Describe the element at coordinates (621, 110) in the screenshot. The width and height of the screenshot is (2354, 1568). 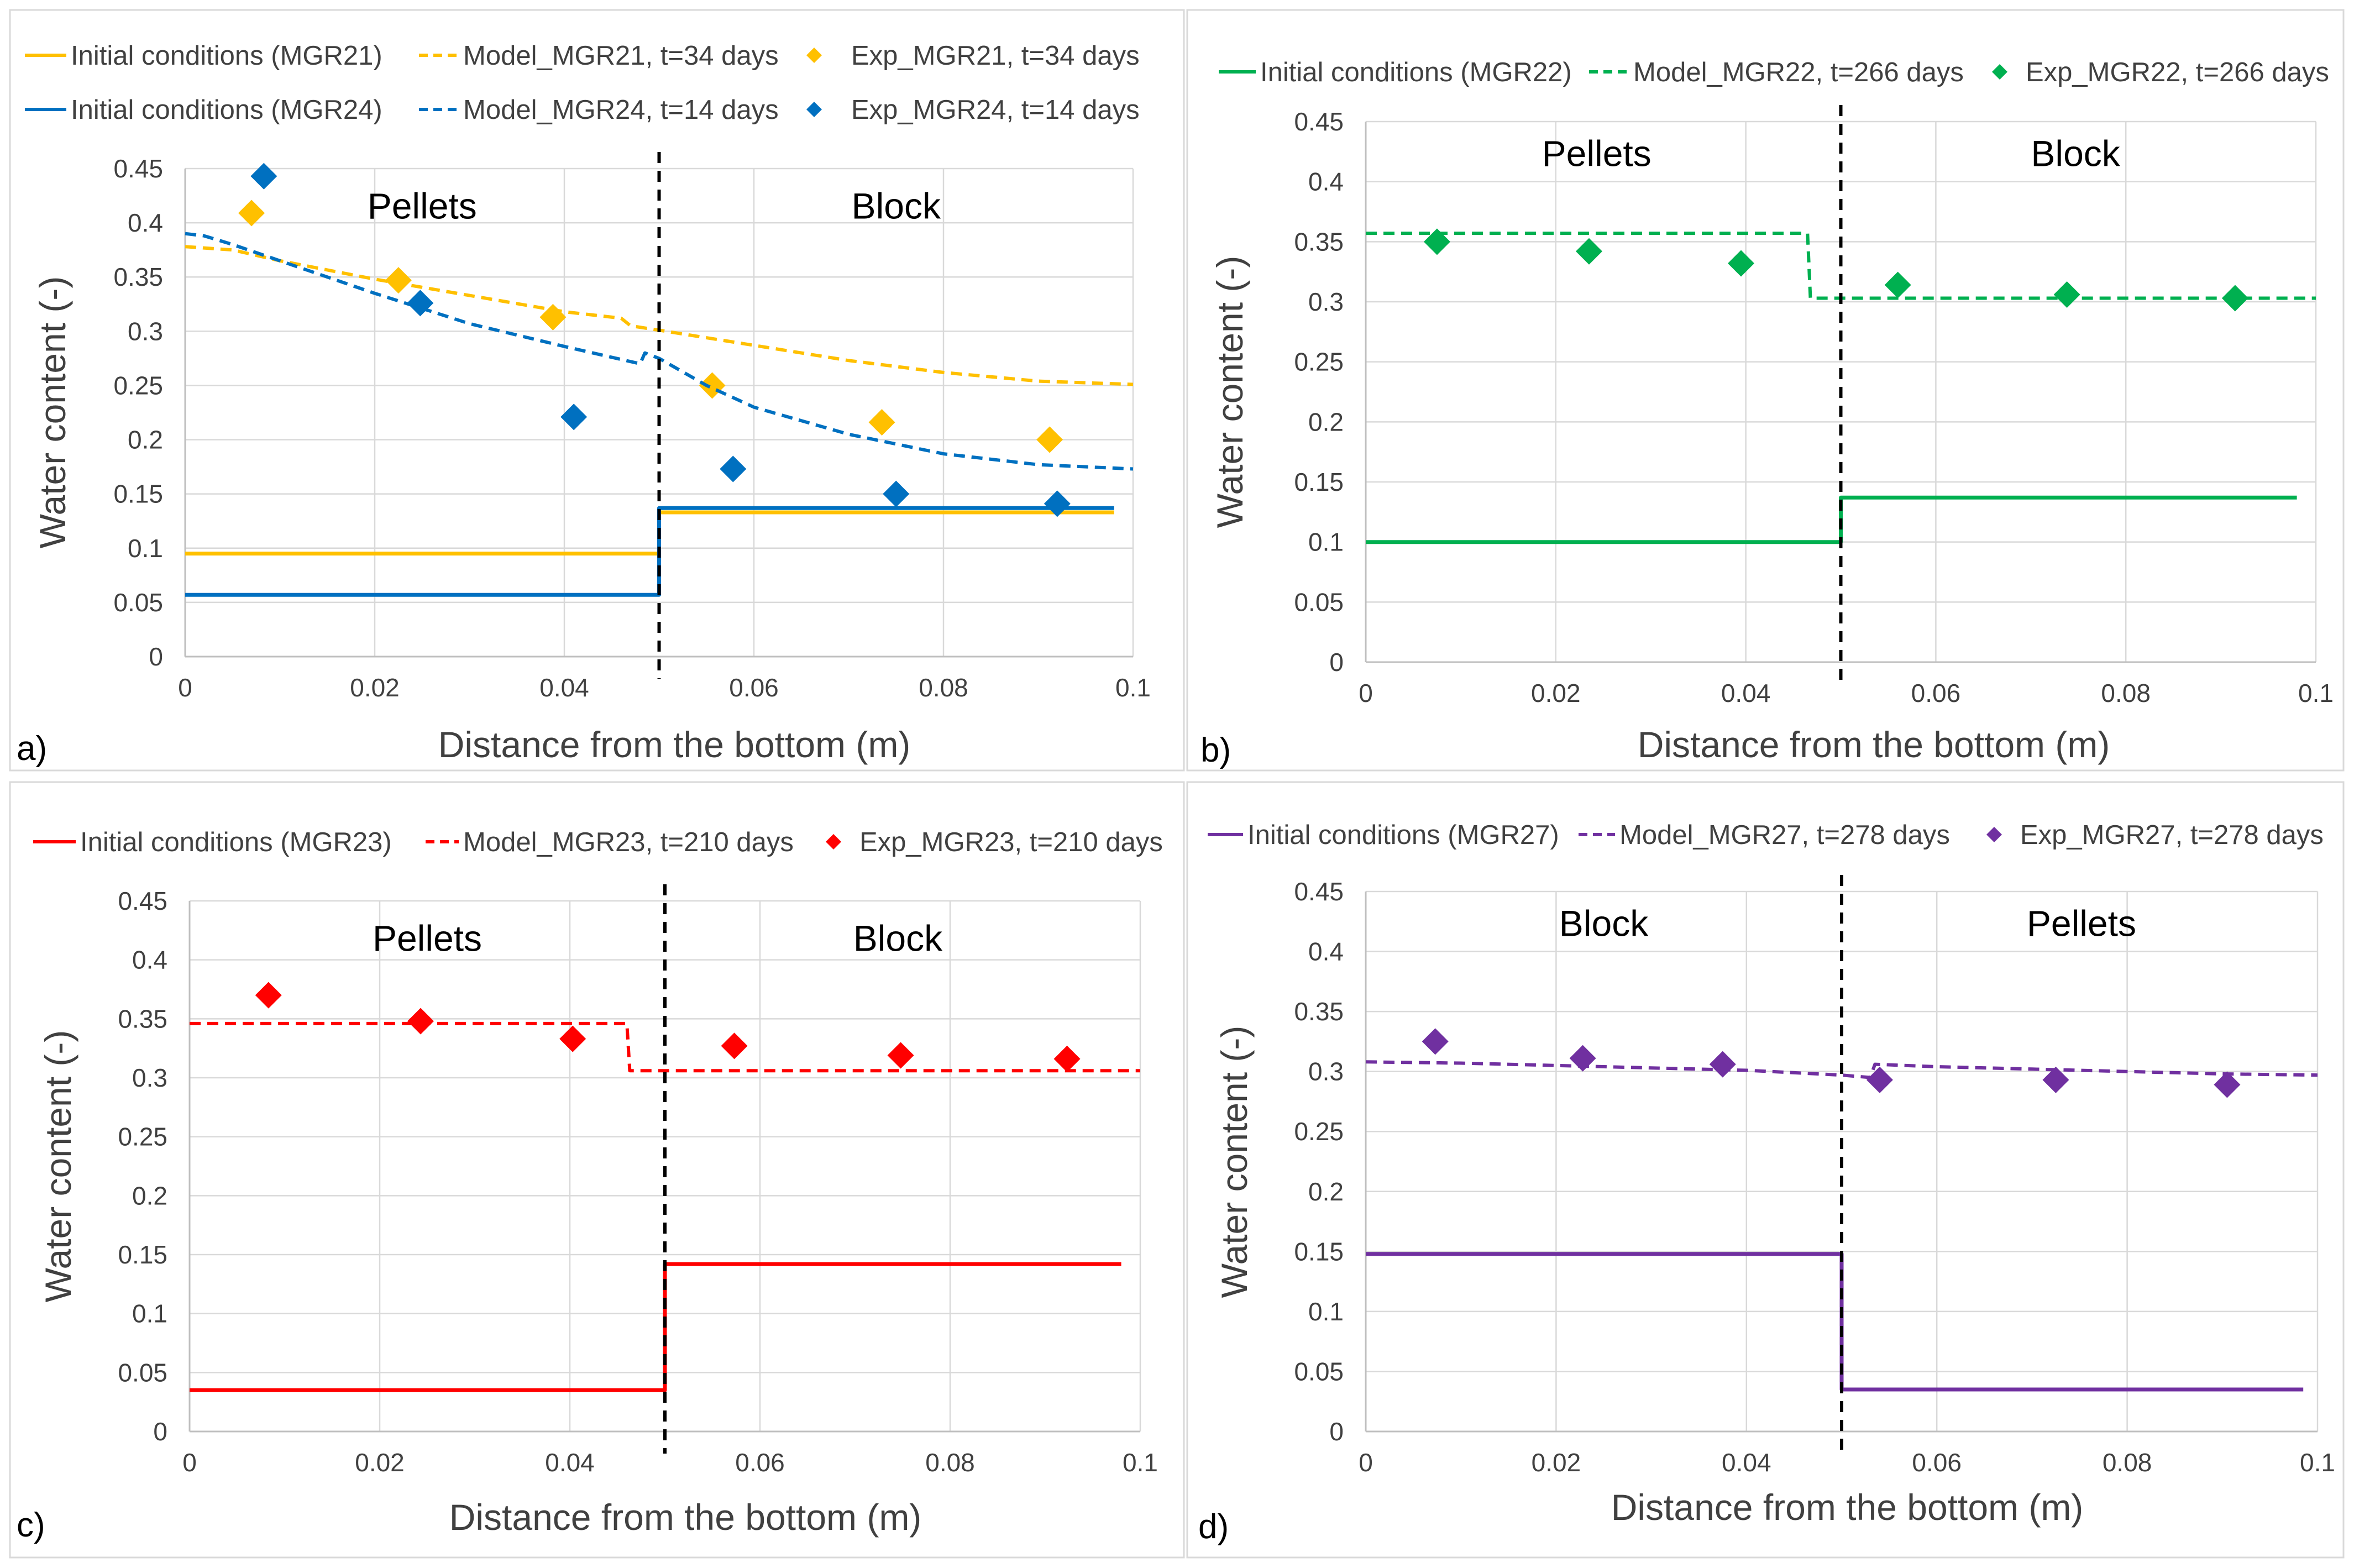
I see `legend-label: Model_MGR24, t=14 days` at that location.